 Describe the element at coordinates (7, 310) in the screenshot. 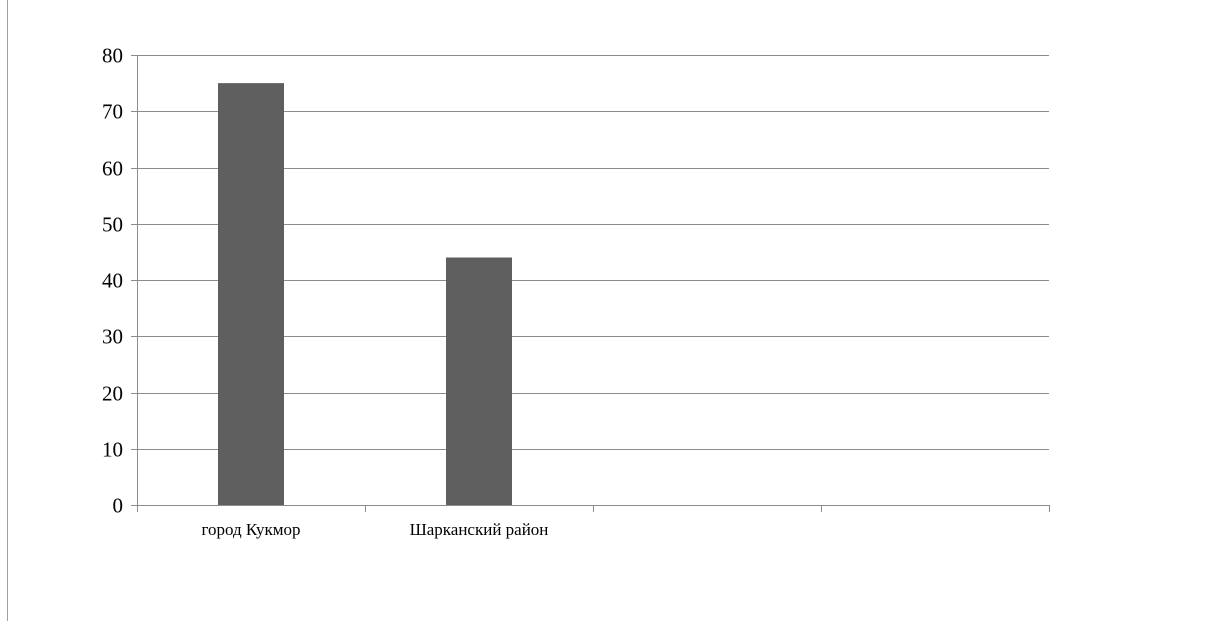

I see `left-border-line` at that location.